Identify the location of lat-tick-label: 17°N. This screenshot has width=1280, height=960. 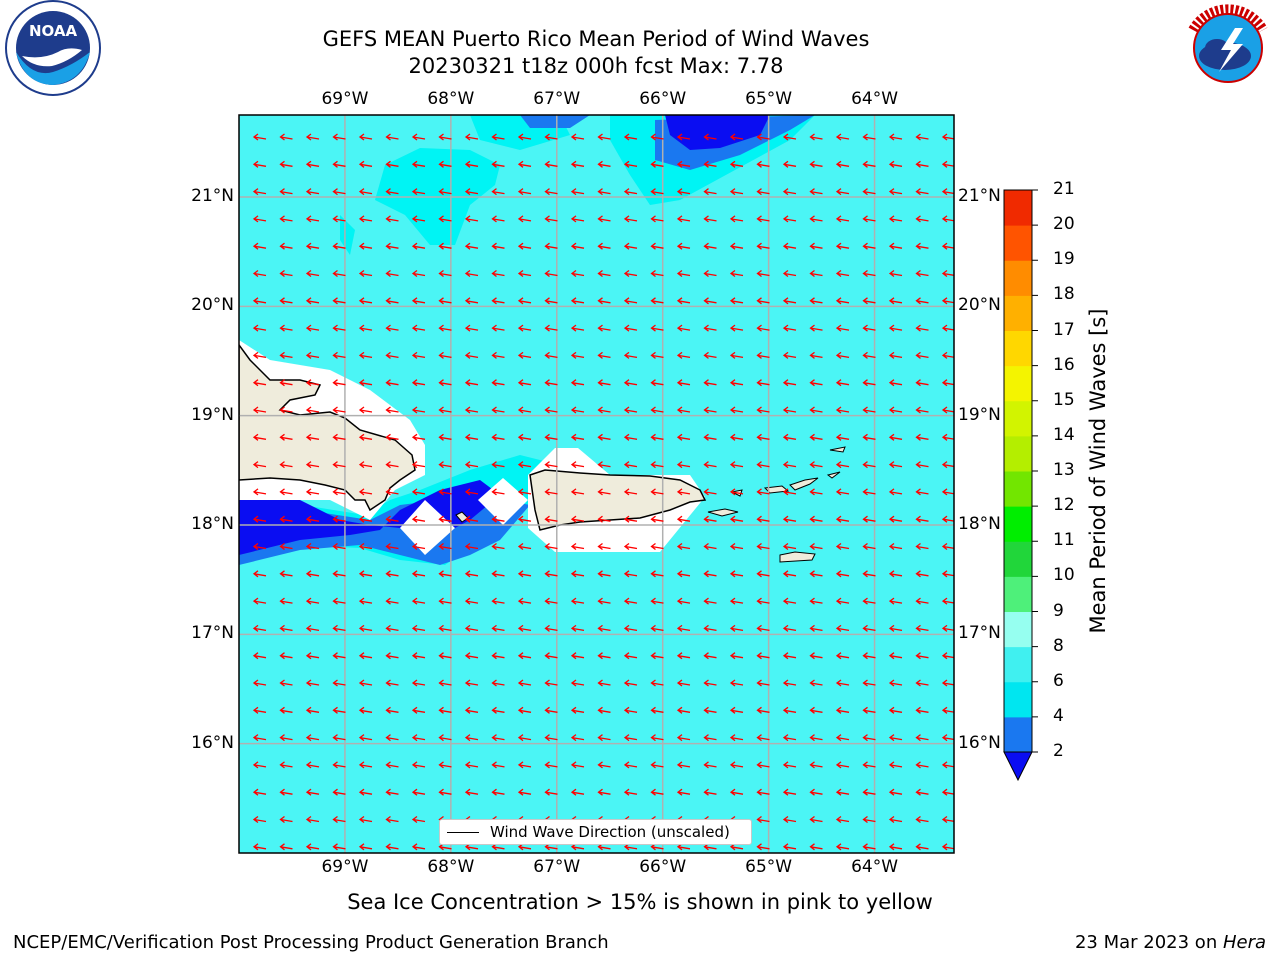
(979, 633).